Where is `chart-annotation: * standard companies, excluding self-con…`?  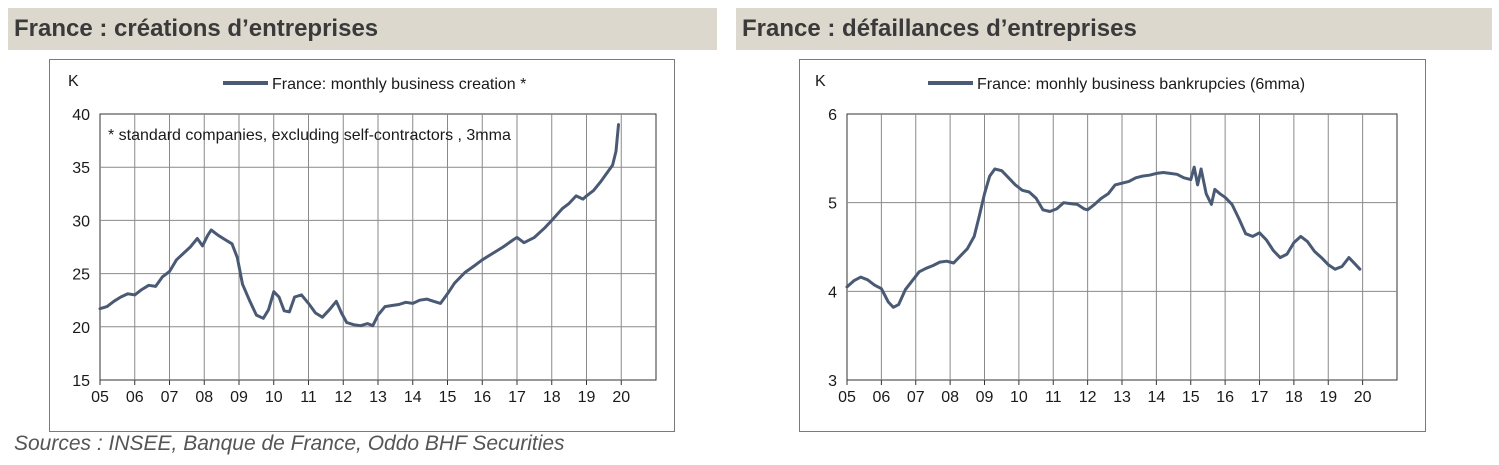
chart-annotation: * standard companies, excluding self-con… is located at coordinates (309, 135).